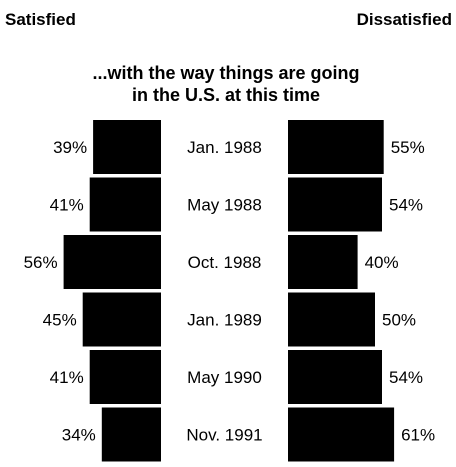 The width and height of the screenshot is (456, 467). I want to click on chart-title-line-1: ...with the way things are going, so click(225, 73).